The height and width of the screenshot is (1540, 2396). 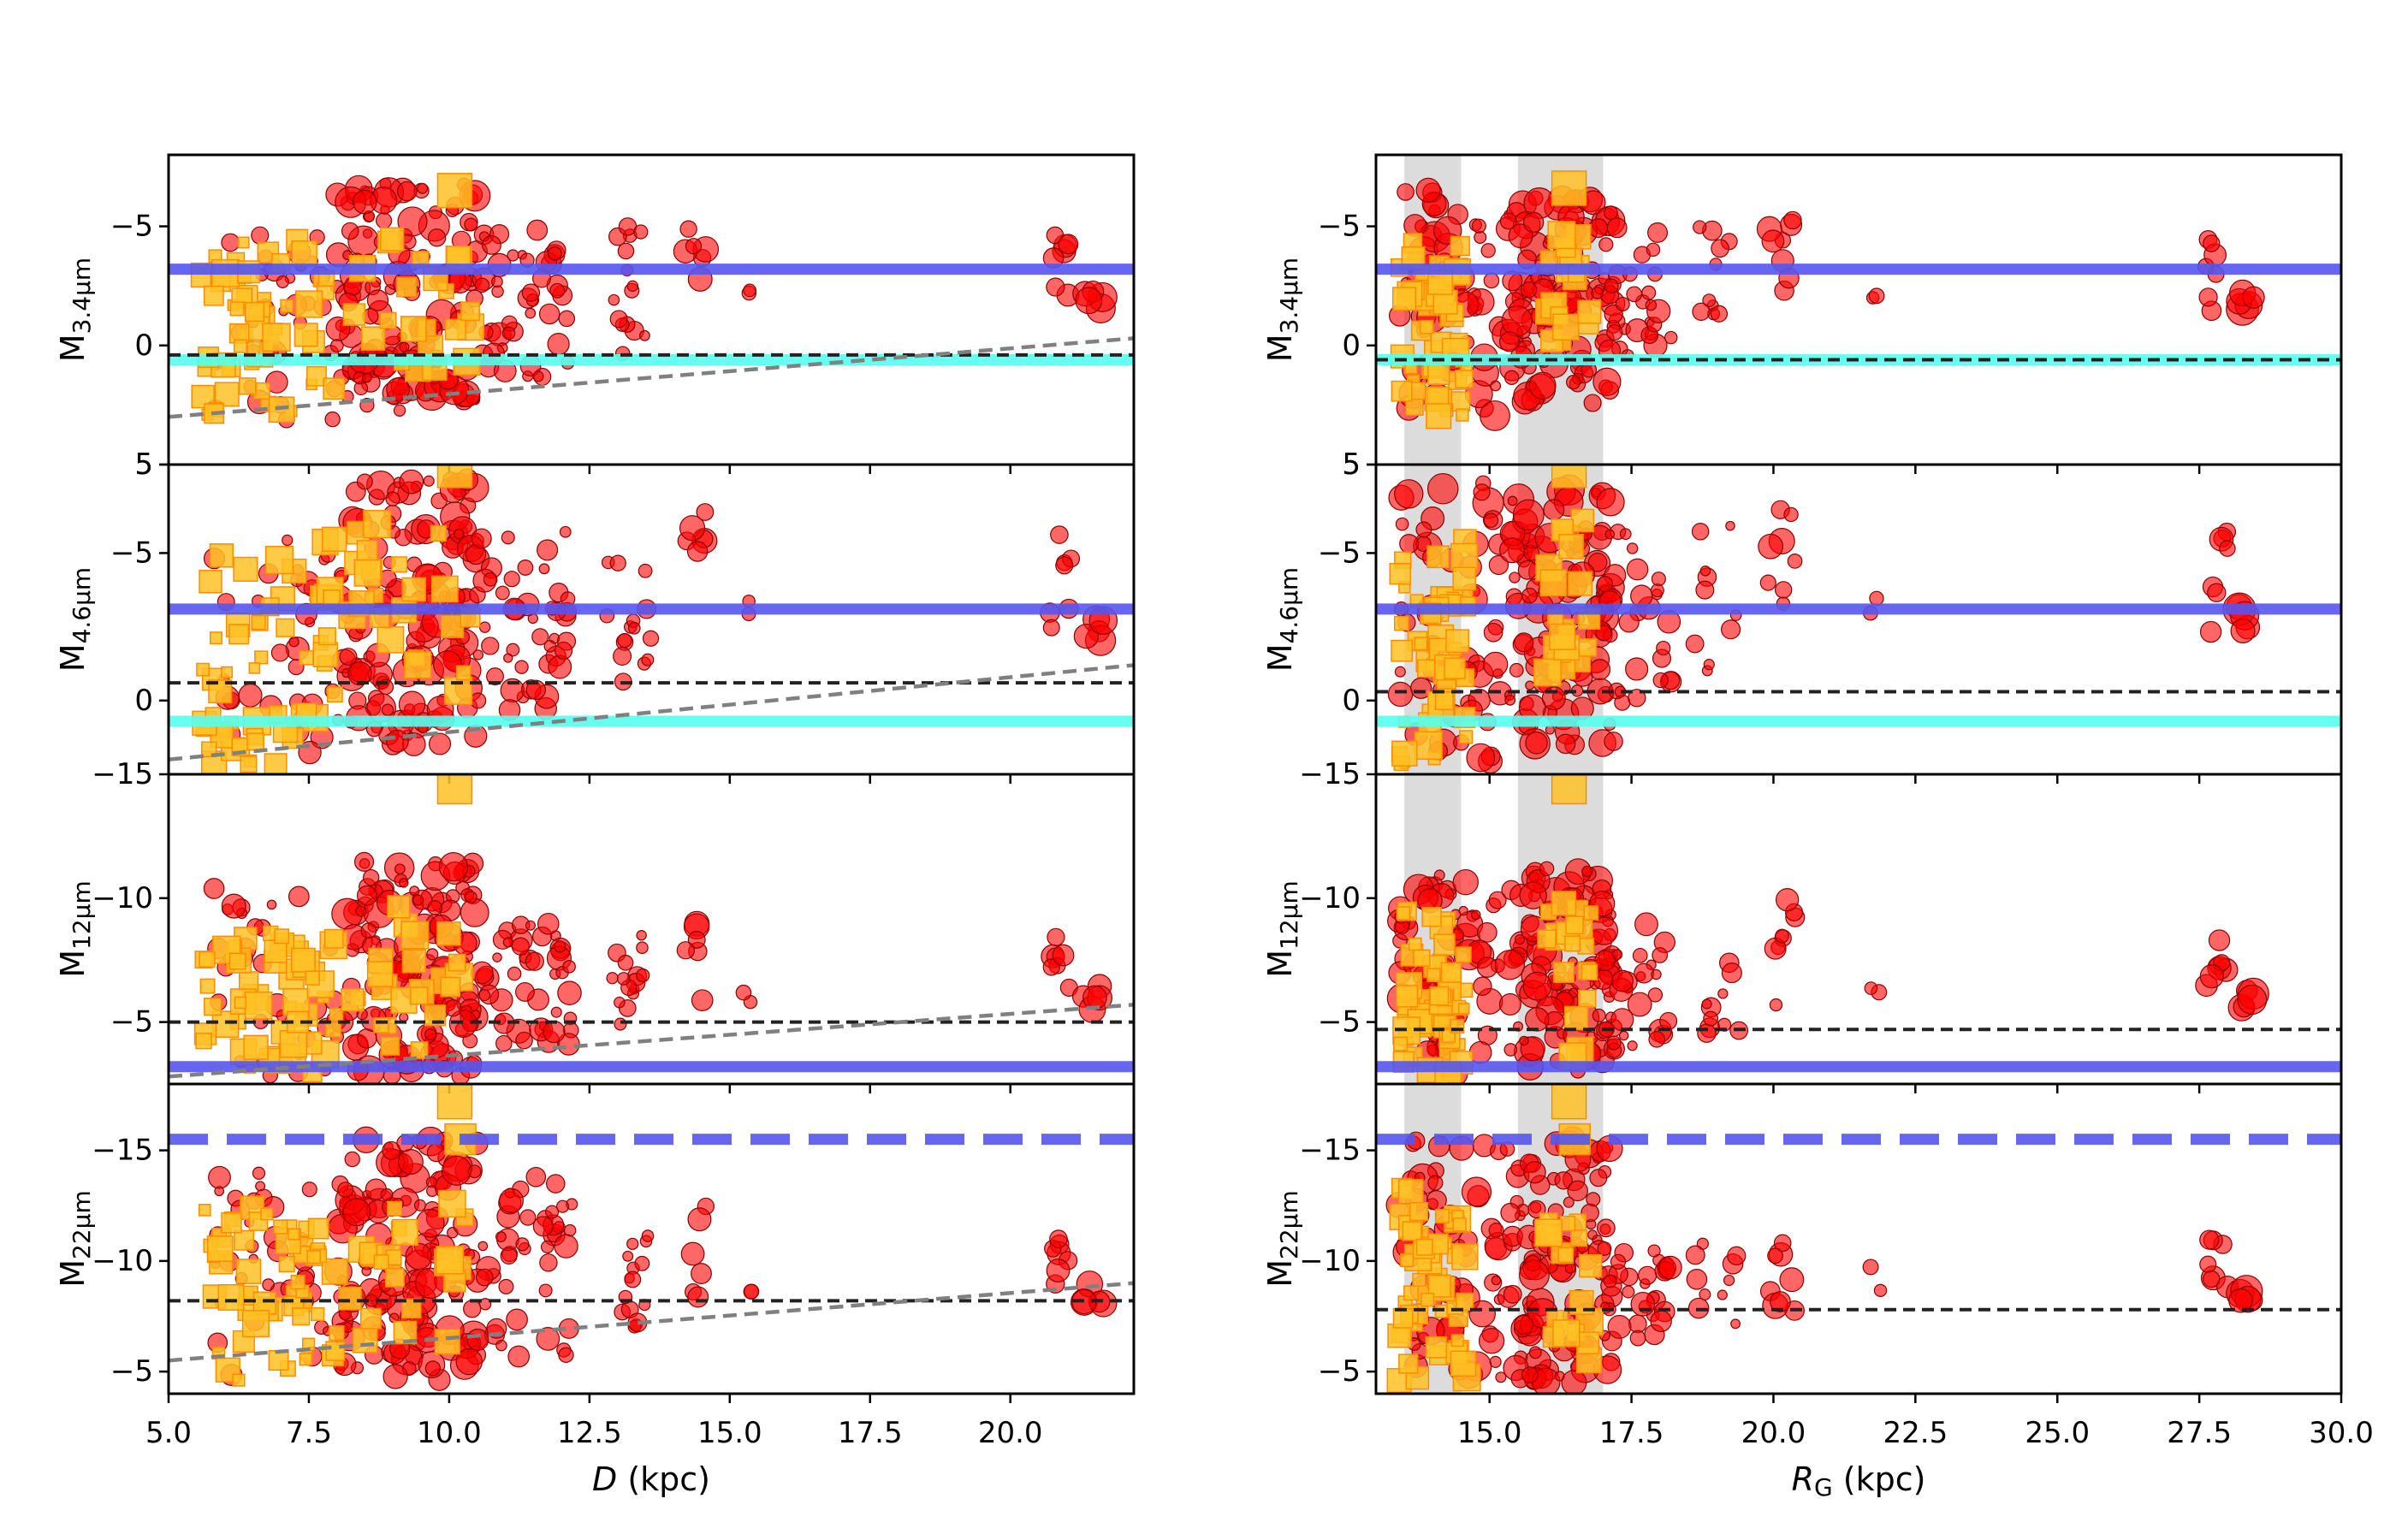 I want to click on y-axis-label: M3.4μm, so click(x=1282, y=310).